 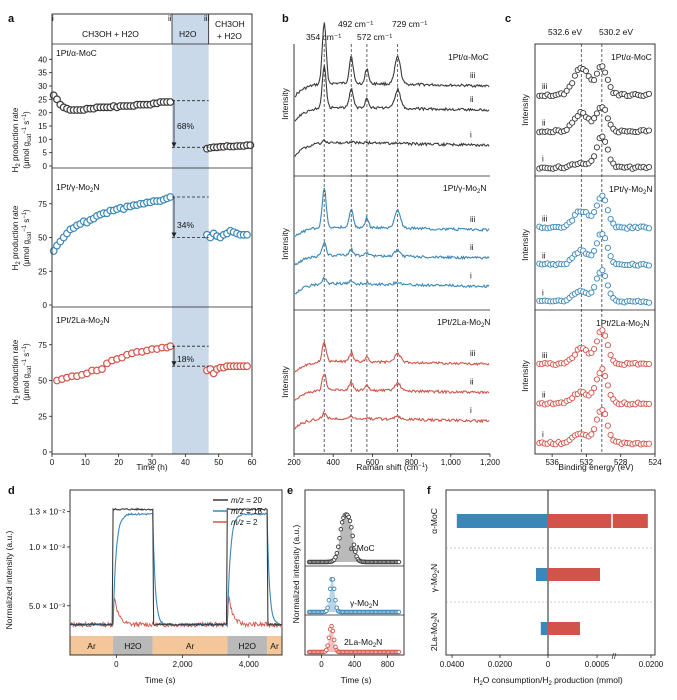 What do you see at coordinates (651, 664) in the screenshot?
I see `x-tick-label: 0.0200` at bounding box center [651, 664].